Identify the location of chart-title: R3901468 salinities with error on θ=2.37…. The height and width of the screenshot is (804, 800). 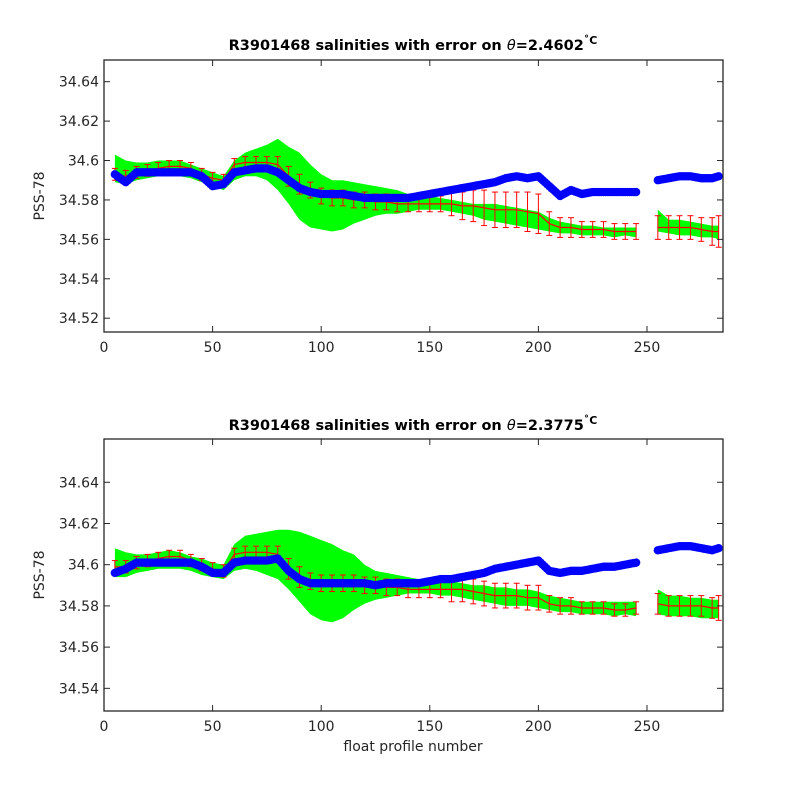
(413, 424).